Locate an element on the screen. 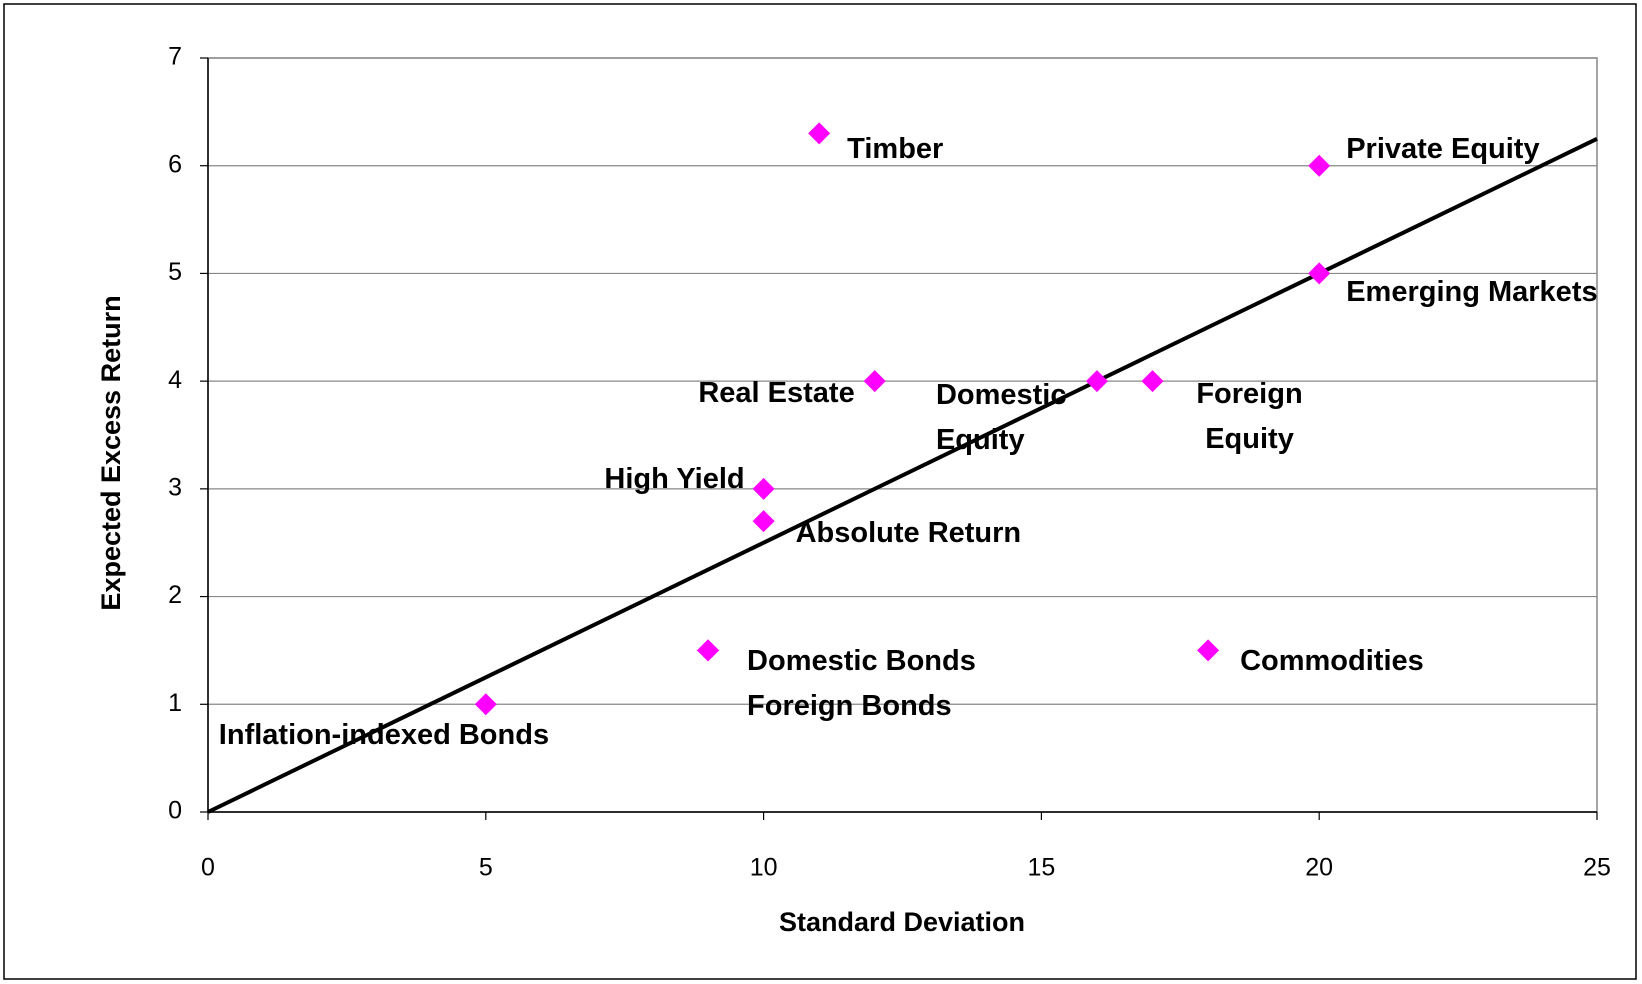  point-label: Domestic Bonds is located at coordinates (861, 660).